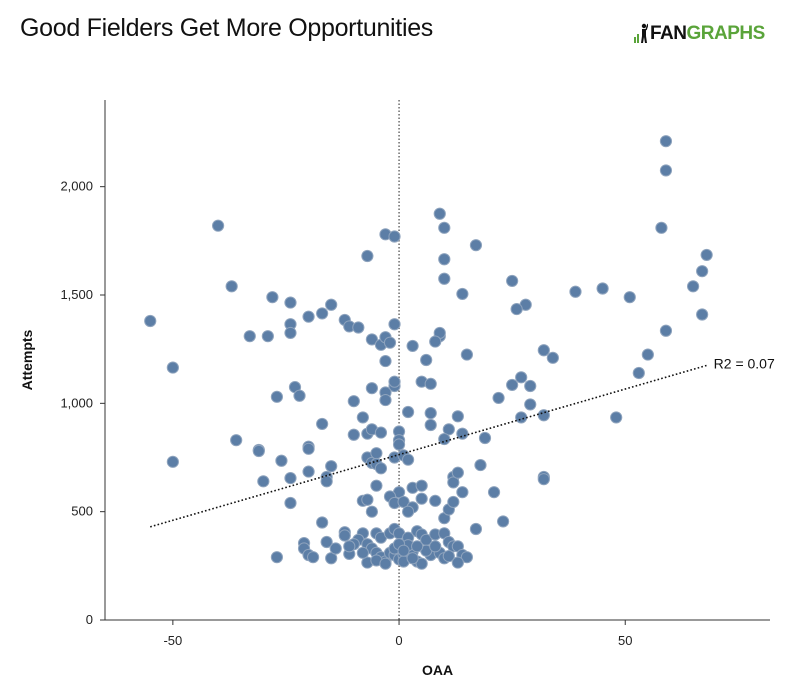  I want to click on x-tick-label: -50, so click(172, 640).